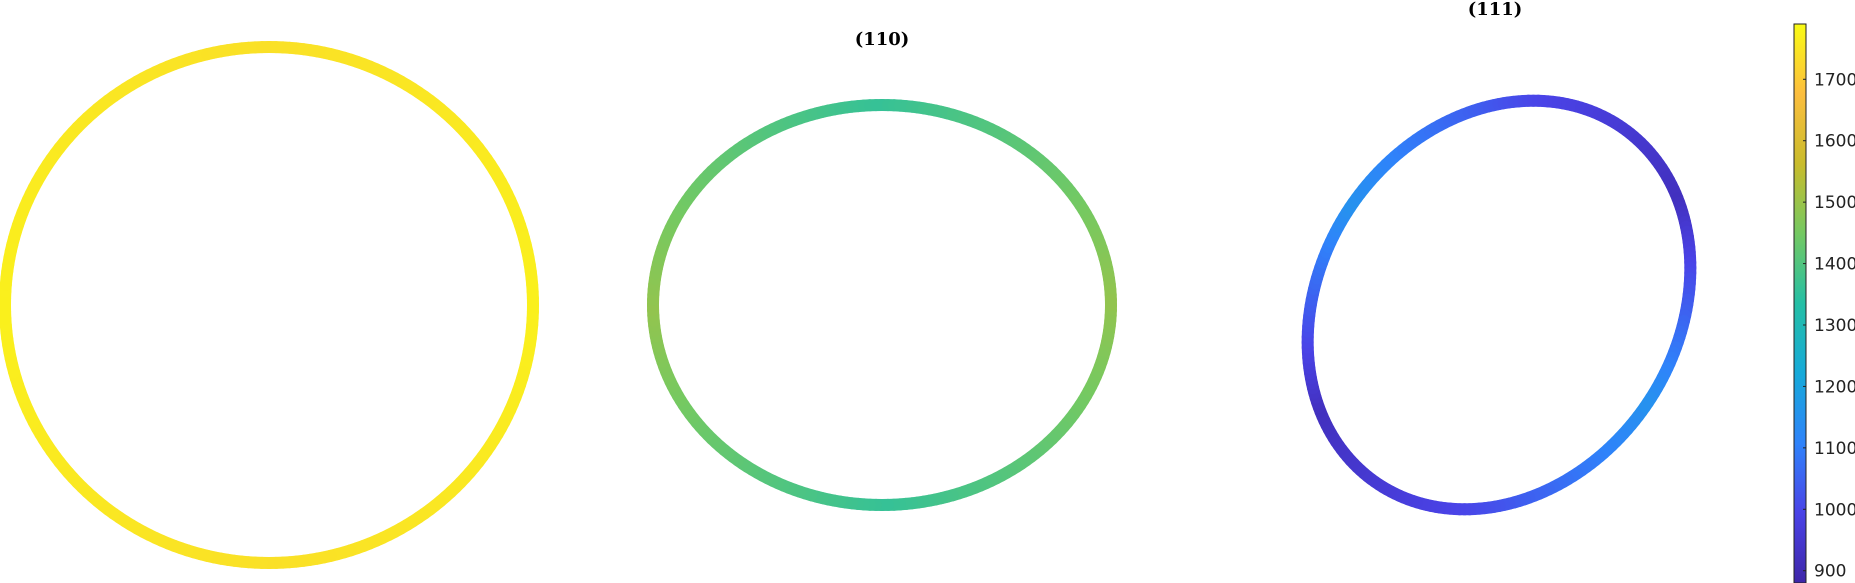 Image resolution: width=1855 pixels, height=583 pixels. What do you see at coordinates (1646, 405) in the screenshot?
I see `curve-segment` at bounding box center [1646, 405].